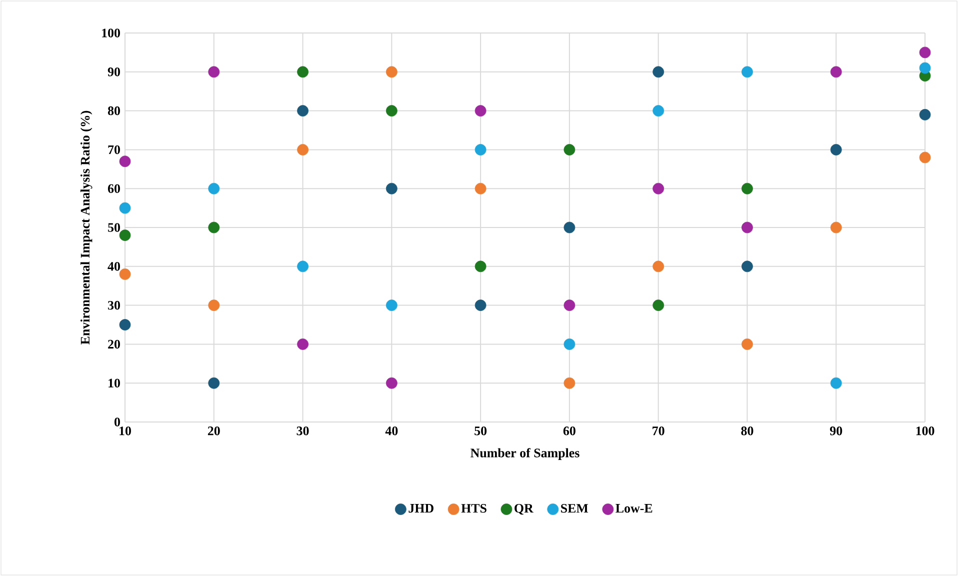 The image size is (958, 576). I want to click on x-tick-label: 40, so click(391, 431).